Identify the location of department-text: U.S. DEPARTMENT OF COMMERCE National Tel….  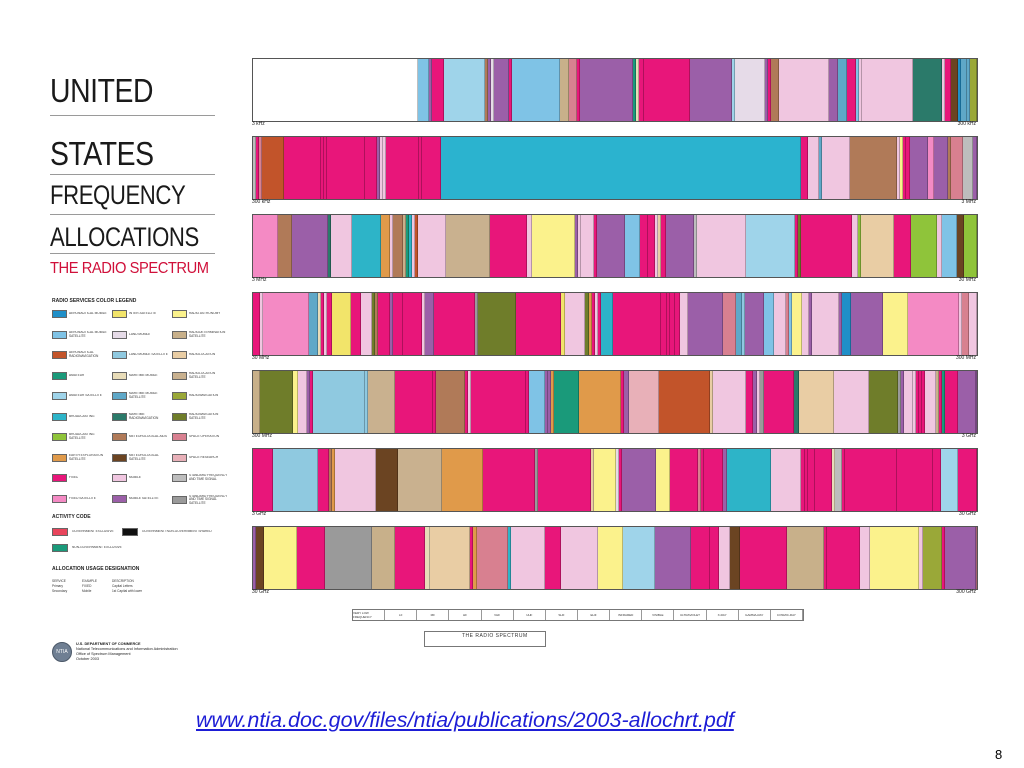
(127, 657).